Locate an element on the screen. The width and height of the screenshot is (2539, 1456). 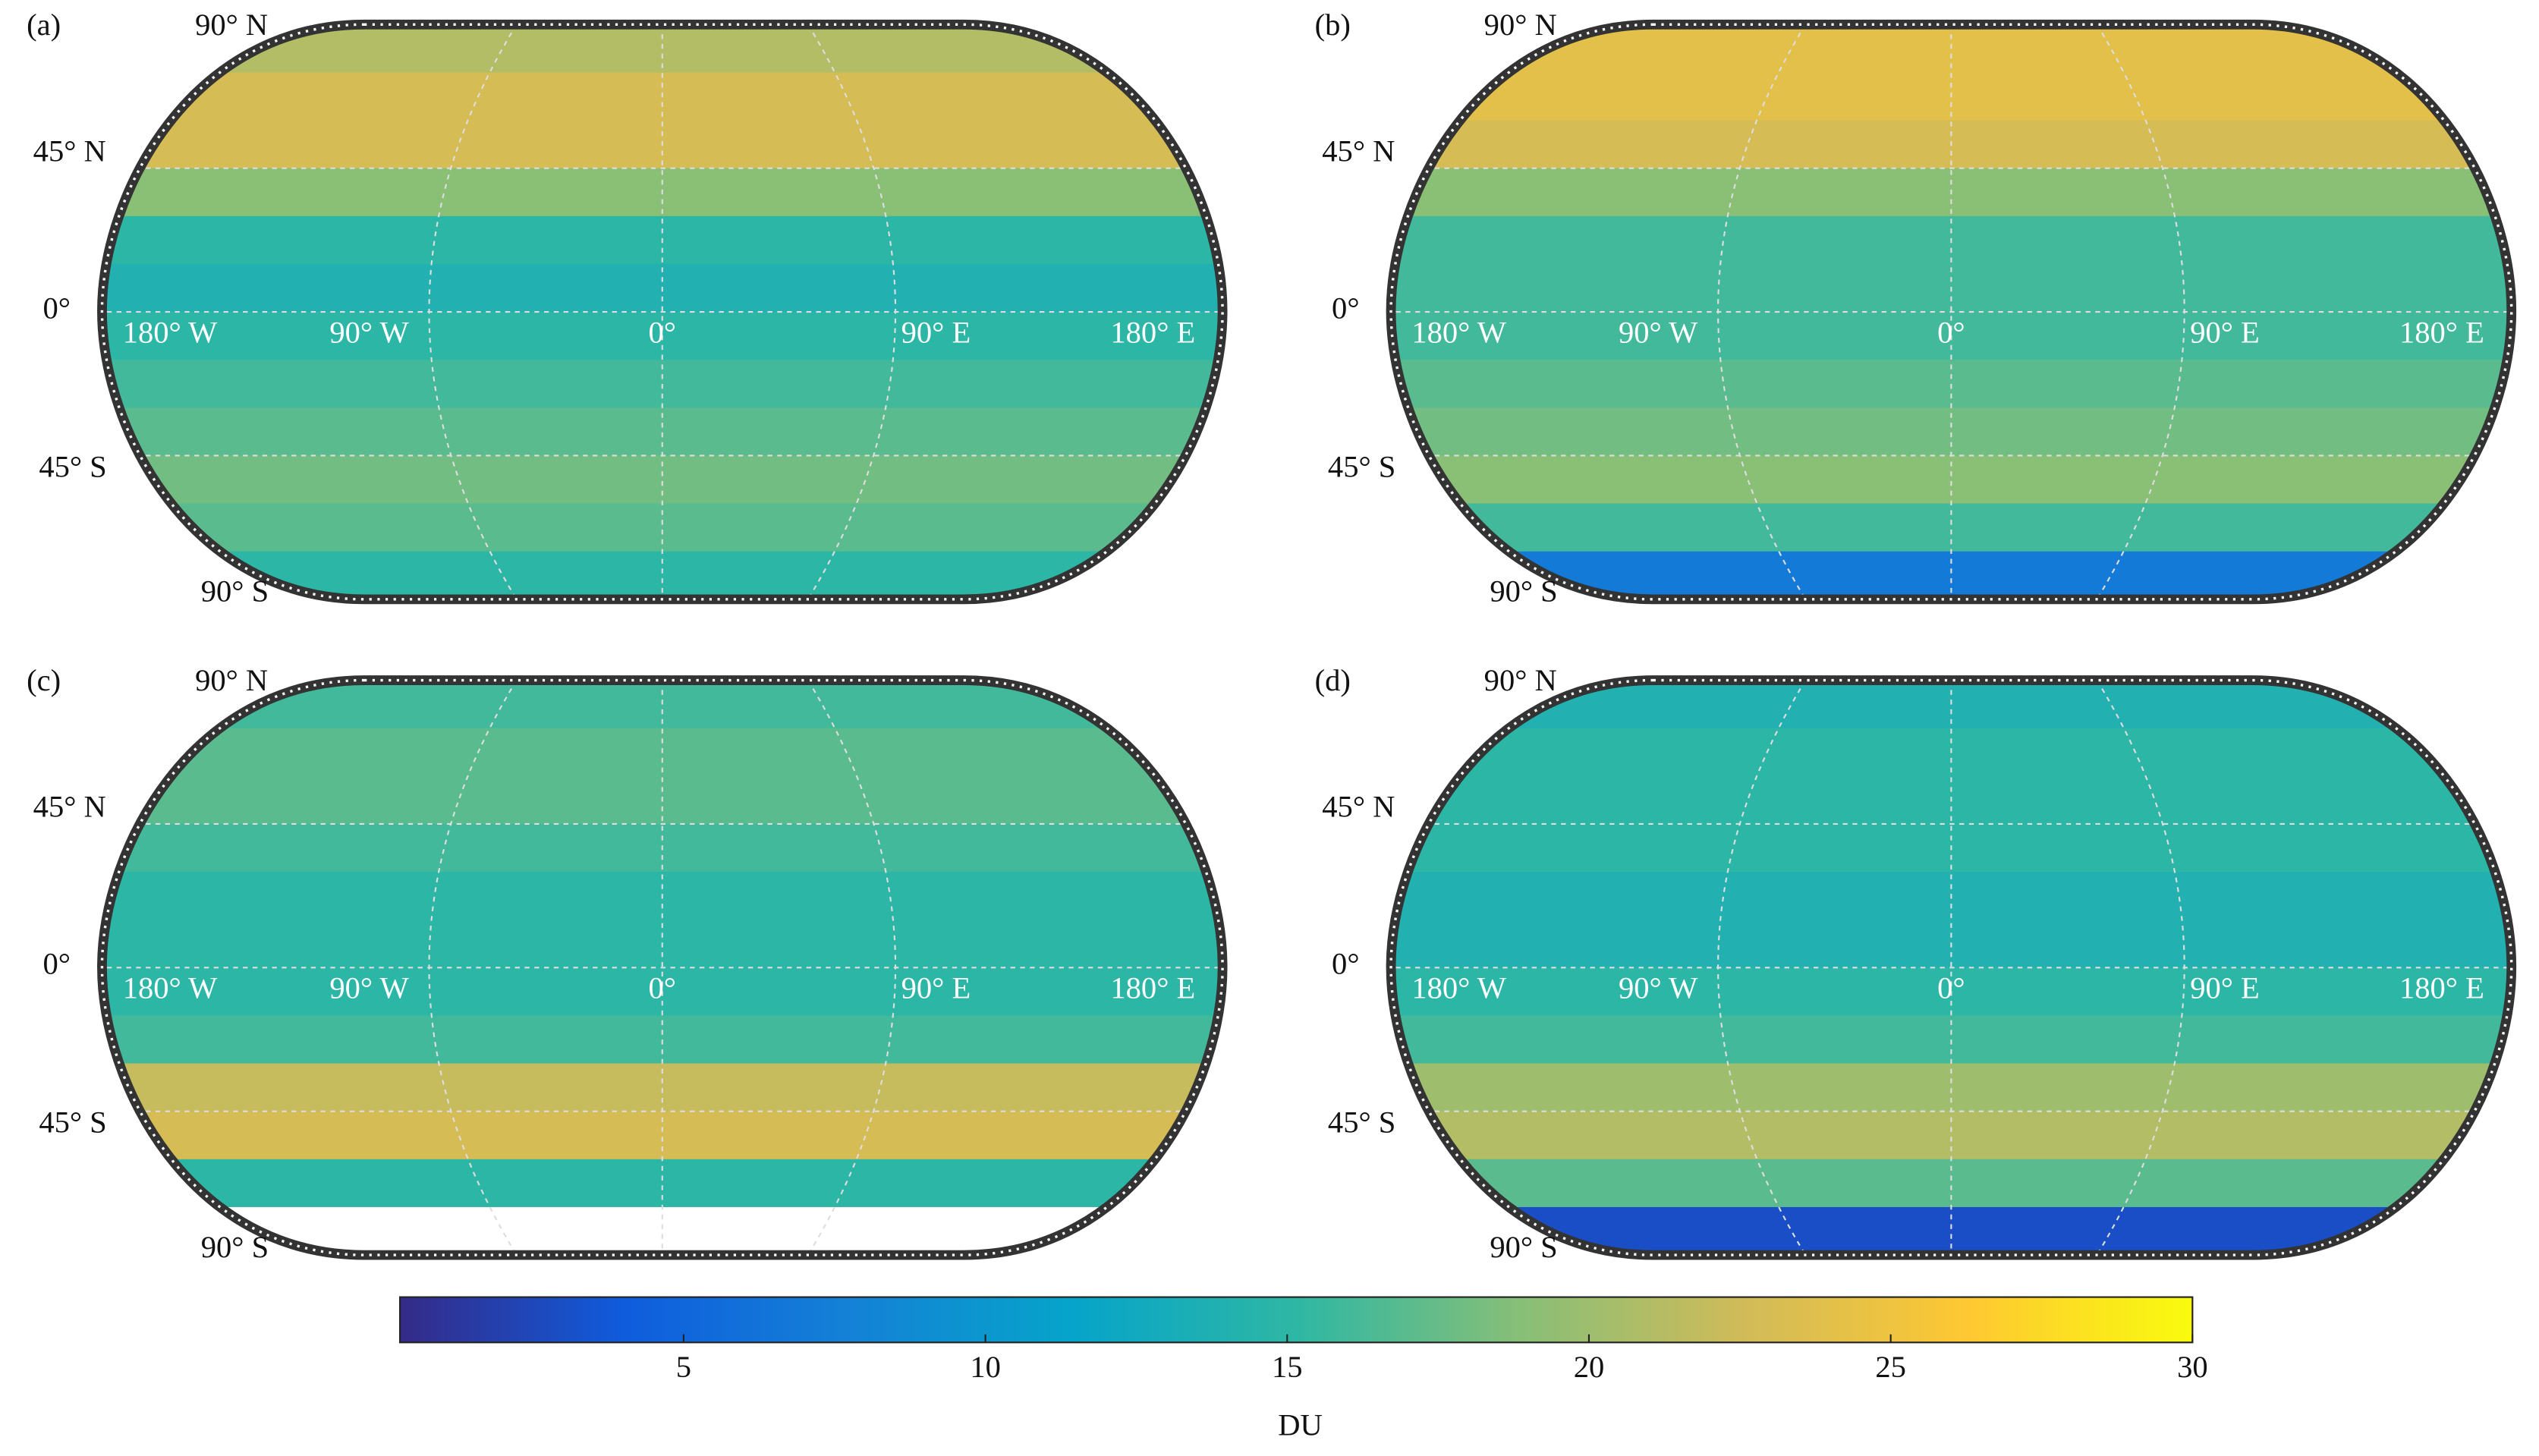
panel-label: (d) is located at coordinates (1333, 680).